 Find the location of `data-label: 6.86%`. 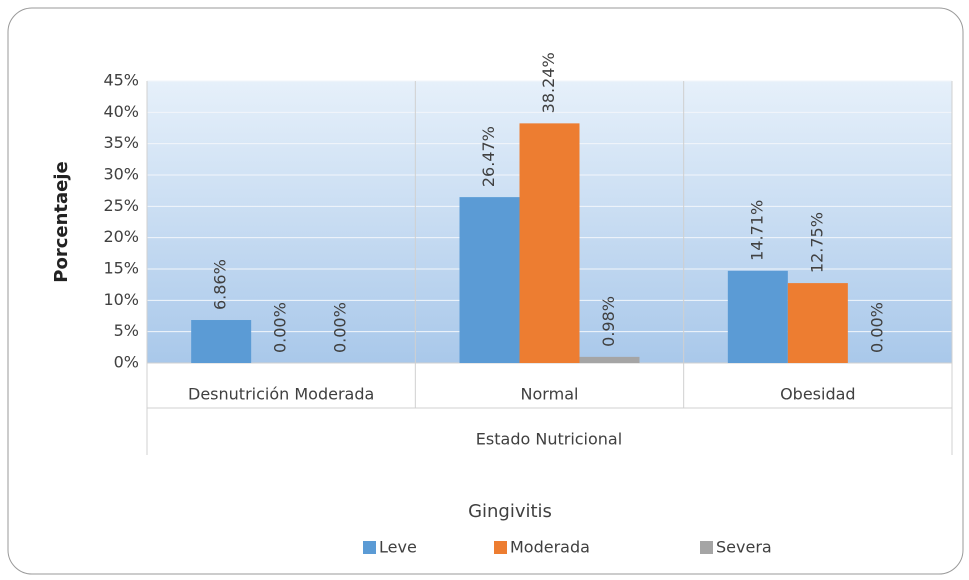

data-label: 6.86% is located at coordinates (220, 284).